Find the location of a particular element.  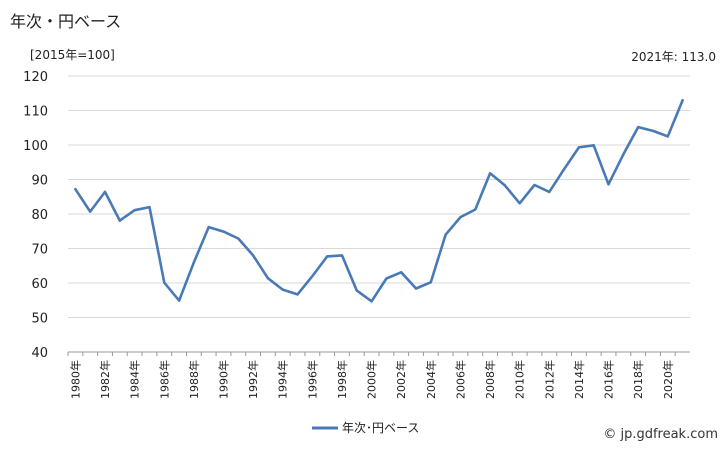

x-tick-label: 1994年 is located at coordinates (283, 379).